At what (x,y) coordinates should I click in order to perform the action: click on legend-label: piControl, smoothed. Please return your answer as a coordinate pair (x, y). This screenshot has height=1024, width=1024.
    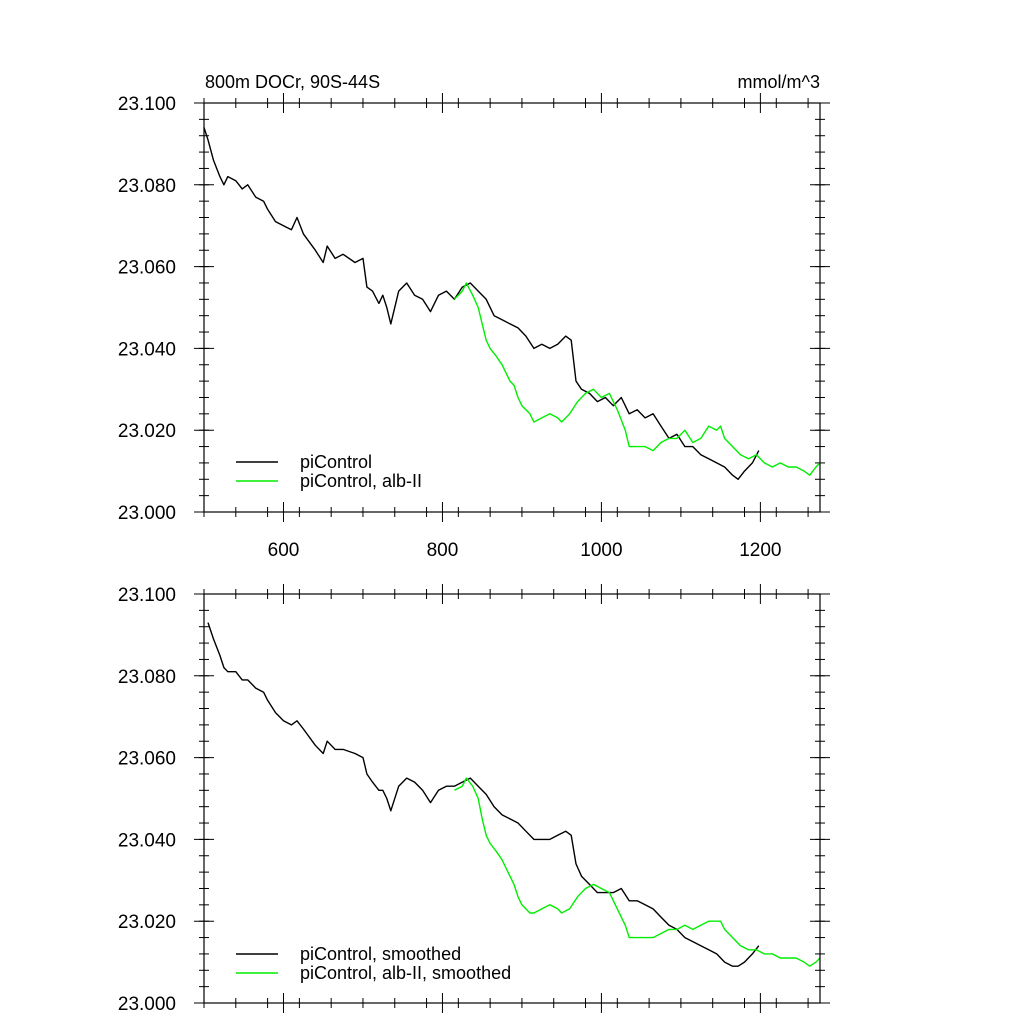
    Looking at the image, I should click on (380, 954).